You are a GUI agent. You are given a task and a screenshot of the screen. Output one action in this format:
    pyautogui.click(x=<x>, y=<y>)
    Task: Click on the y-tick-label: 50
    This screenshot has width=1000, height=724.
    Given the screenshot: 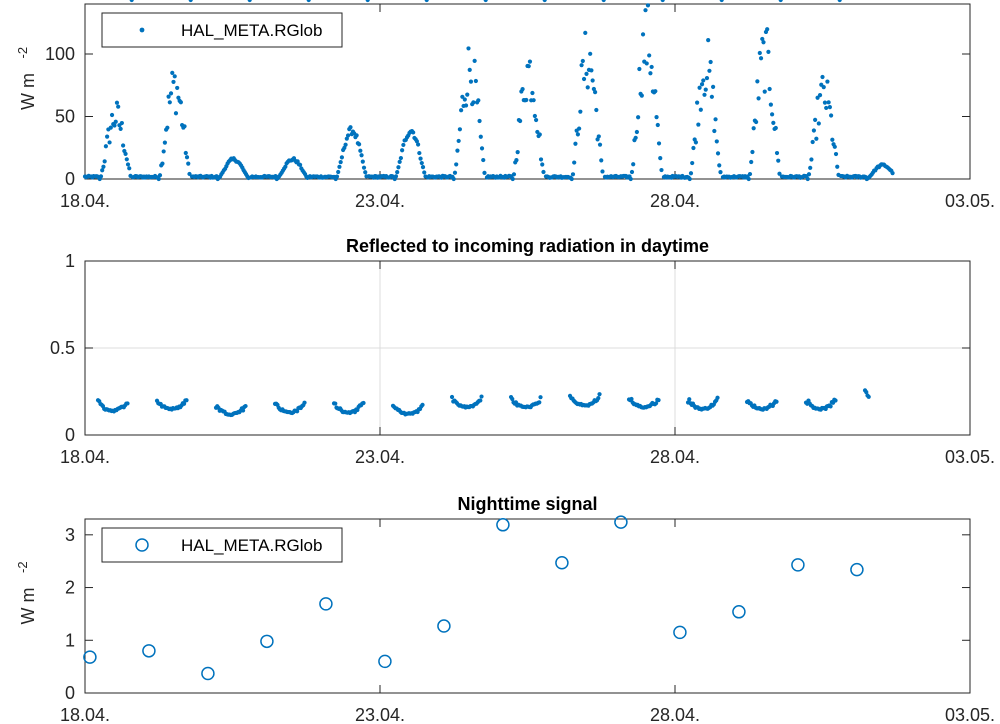 What is the action you would take?
    pyautogui.click(x=65, y=117)
    